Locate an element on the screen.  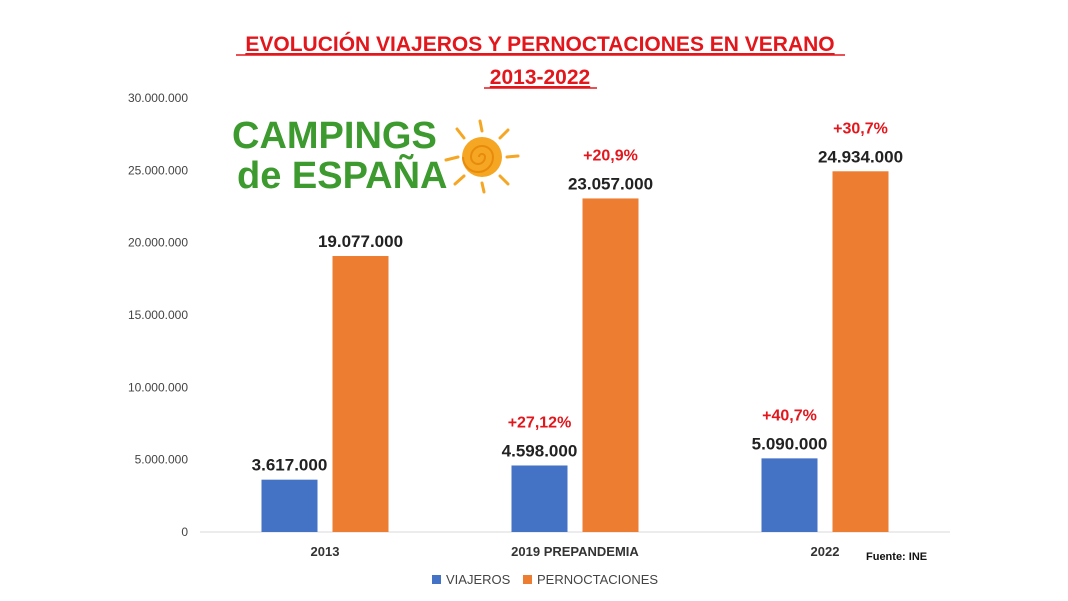
logo-line-1: CAMPINGS is located at coordinates (334, 136).